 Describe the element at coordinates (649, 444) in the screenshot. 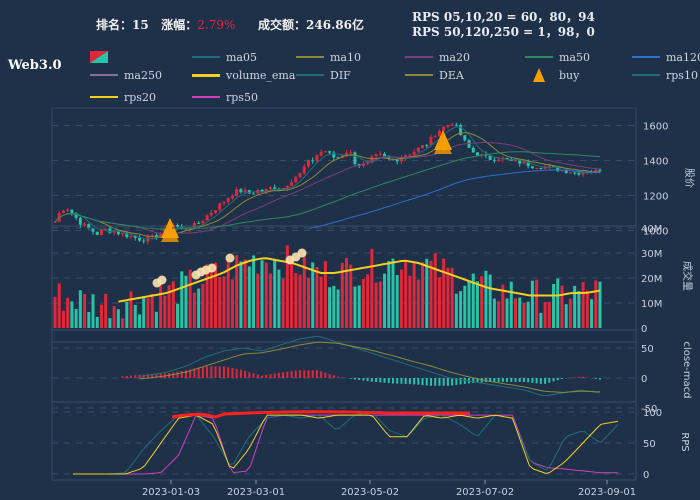

I see `rps-tick-label: 50` at that location.